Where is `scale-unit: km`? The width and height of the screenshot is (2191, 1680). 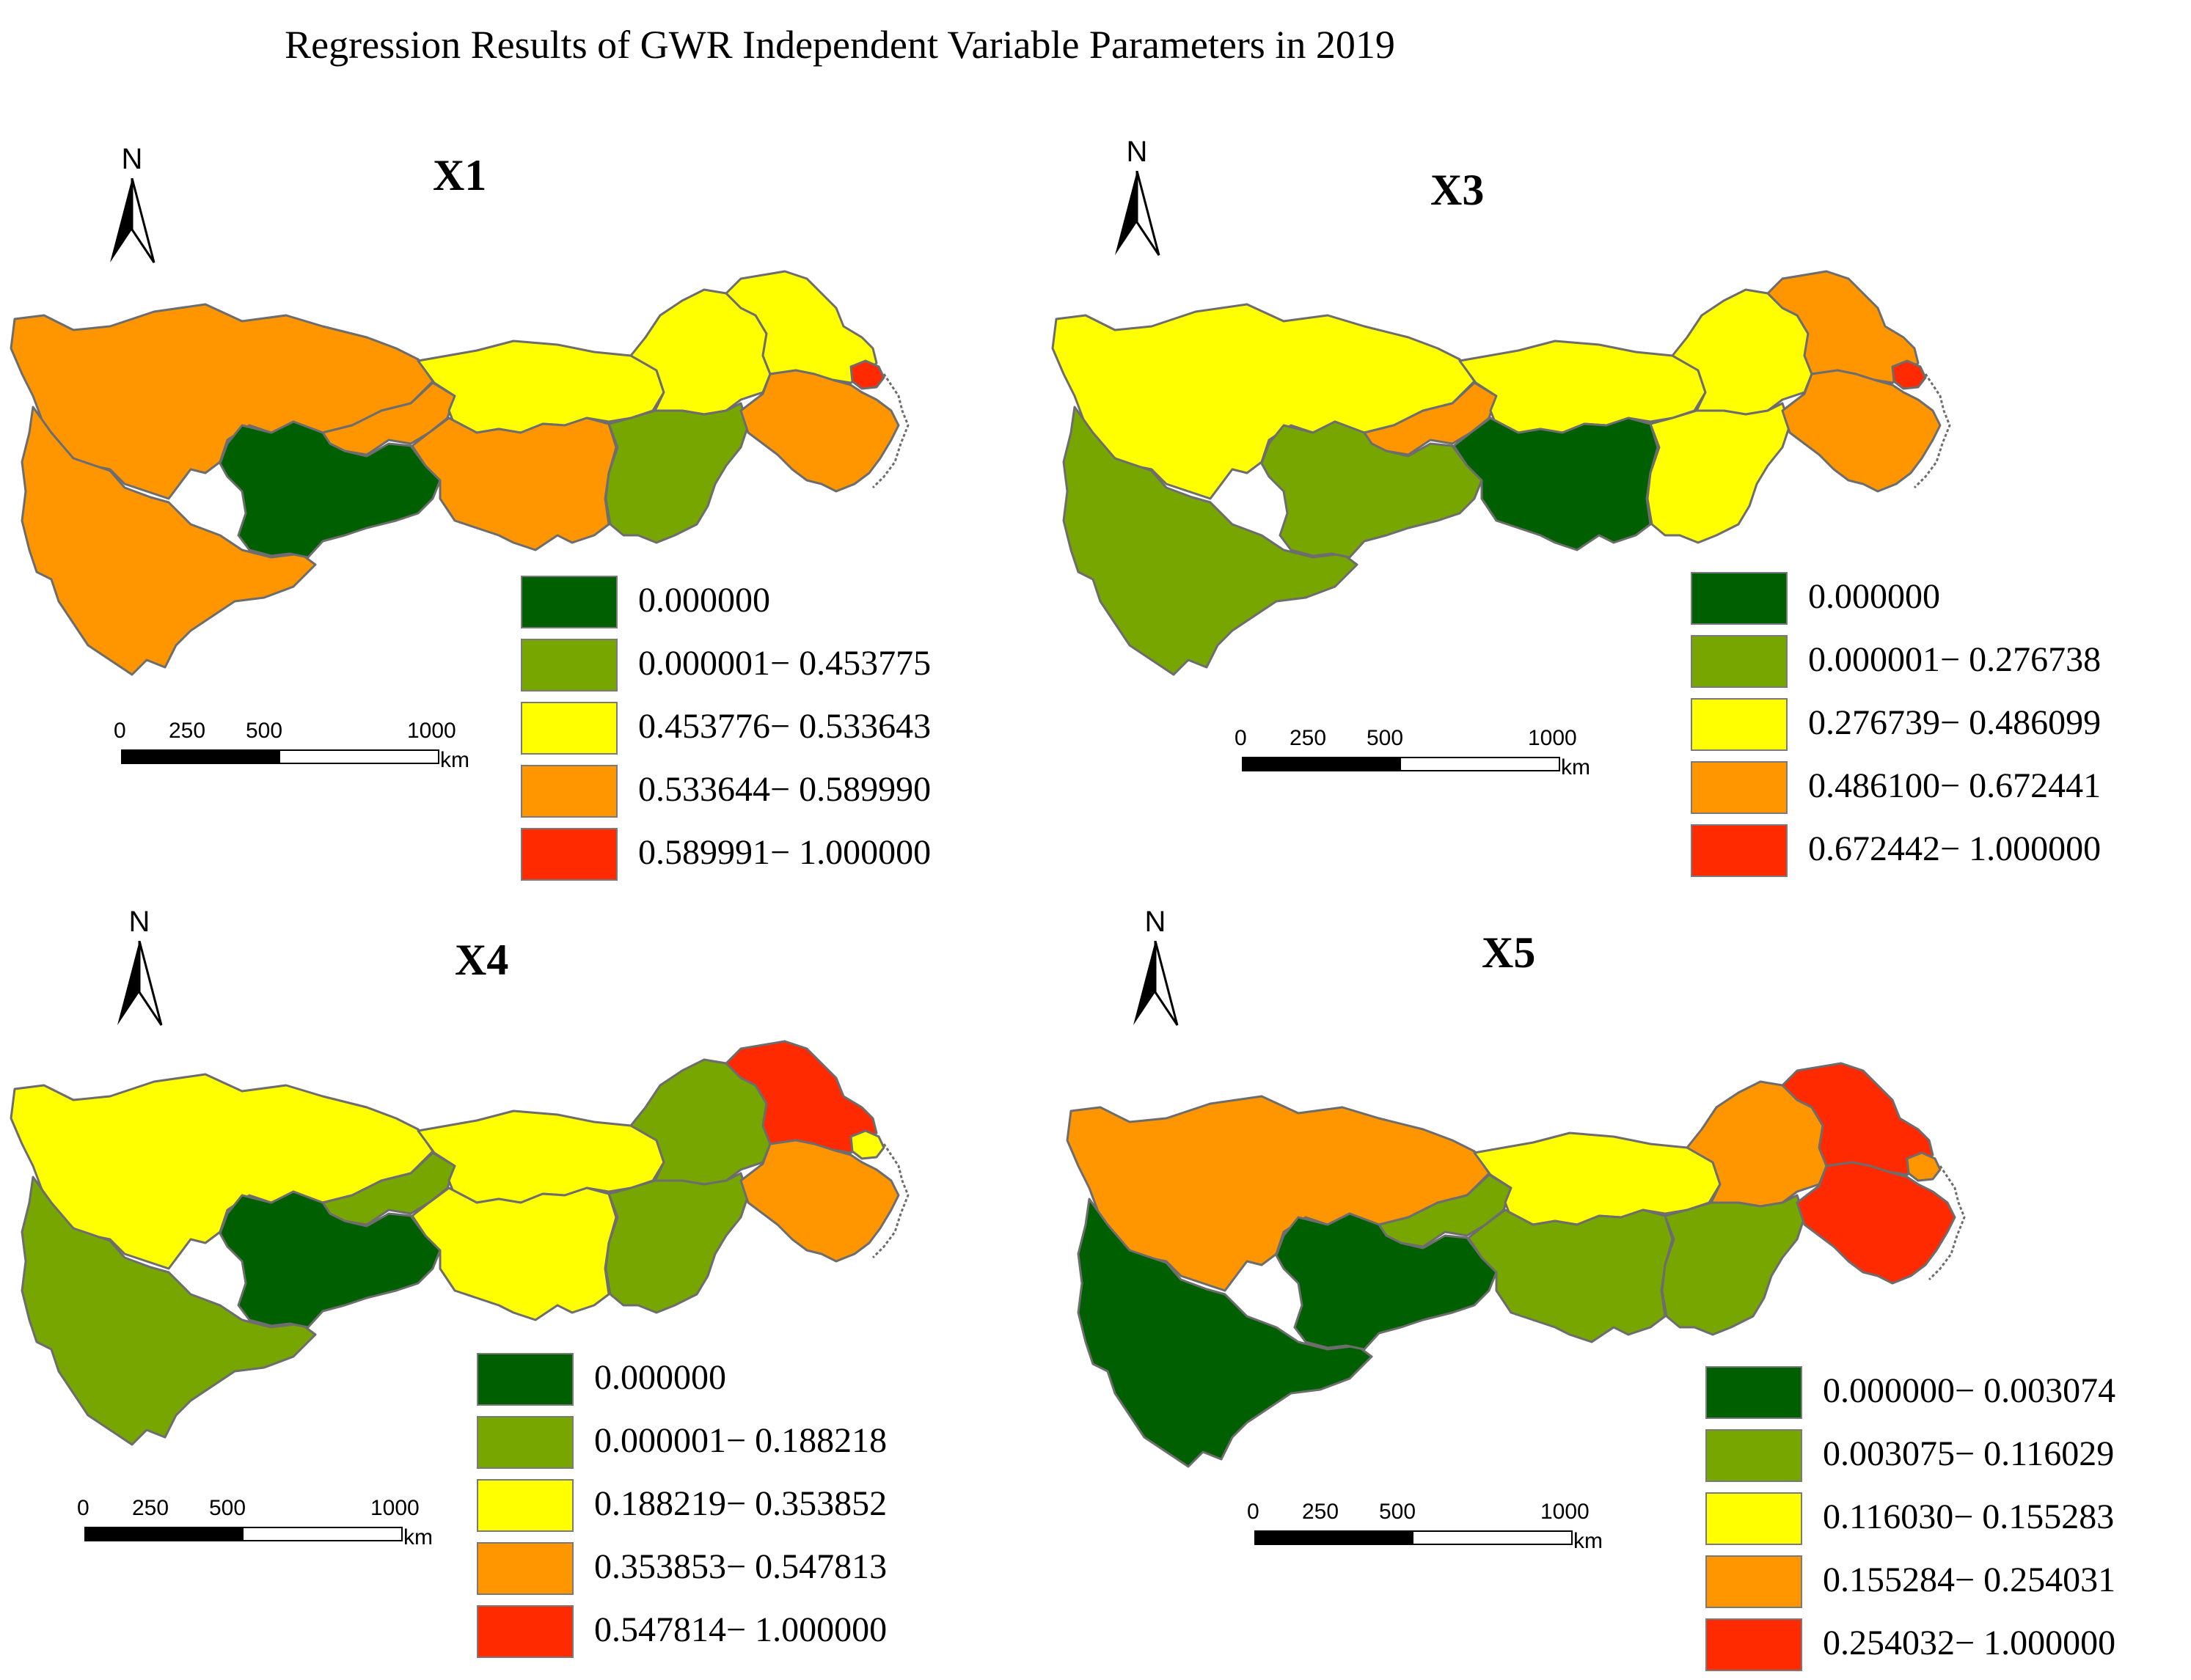
scale-unit: km is located at coordinates (418, 1537).